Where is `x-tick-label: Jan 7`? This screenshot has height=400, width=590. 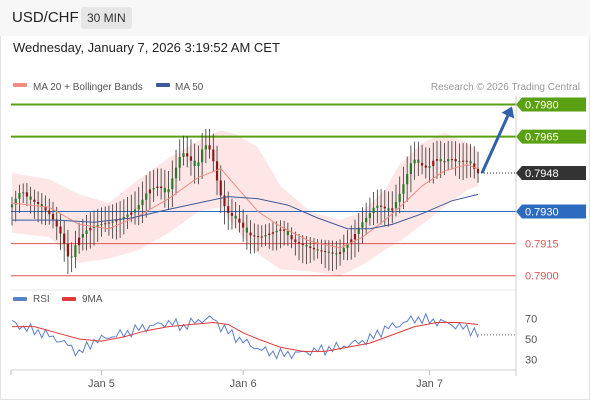
x-tick-label: Jan 7 is located at coordinates (429, 384).